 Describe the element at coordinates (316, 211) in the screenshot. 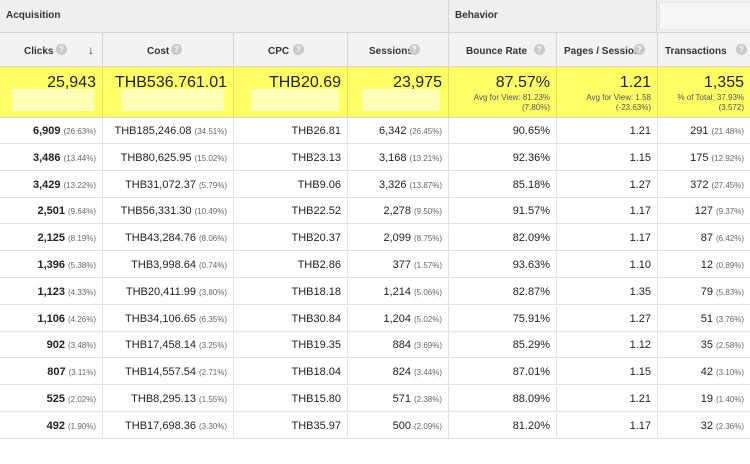

I see `value-cpc: THB22.52` at that location.